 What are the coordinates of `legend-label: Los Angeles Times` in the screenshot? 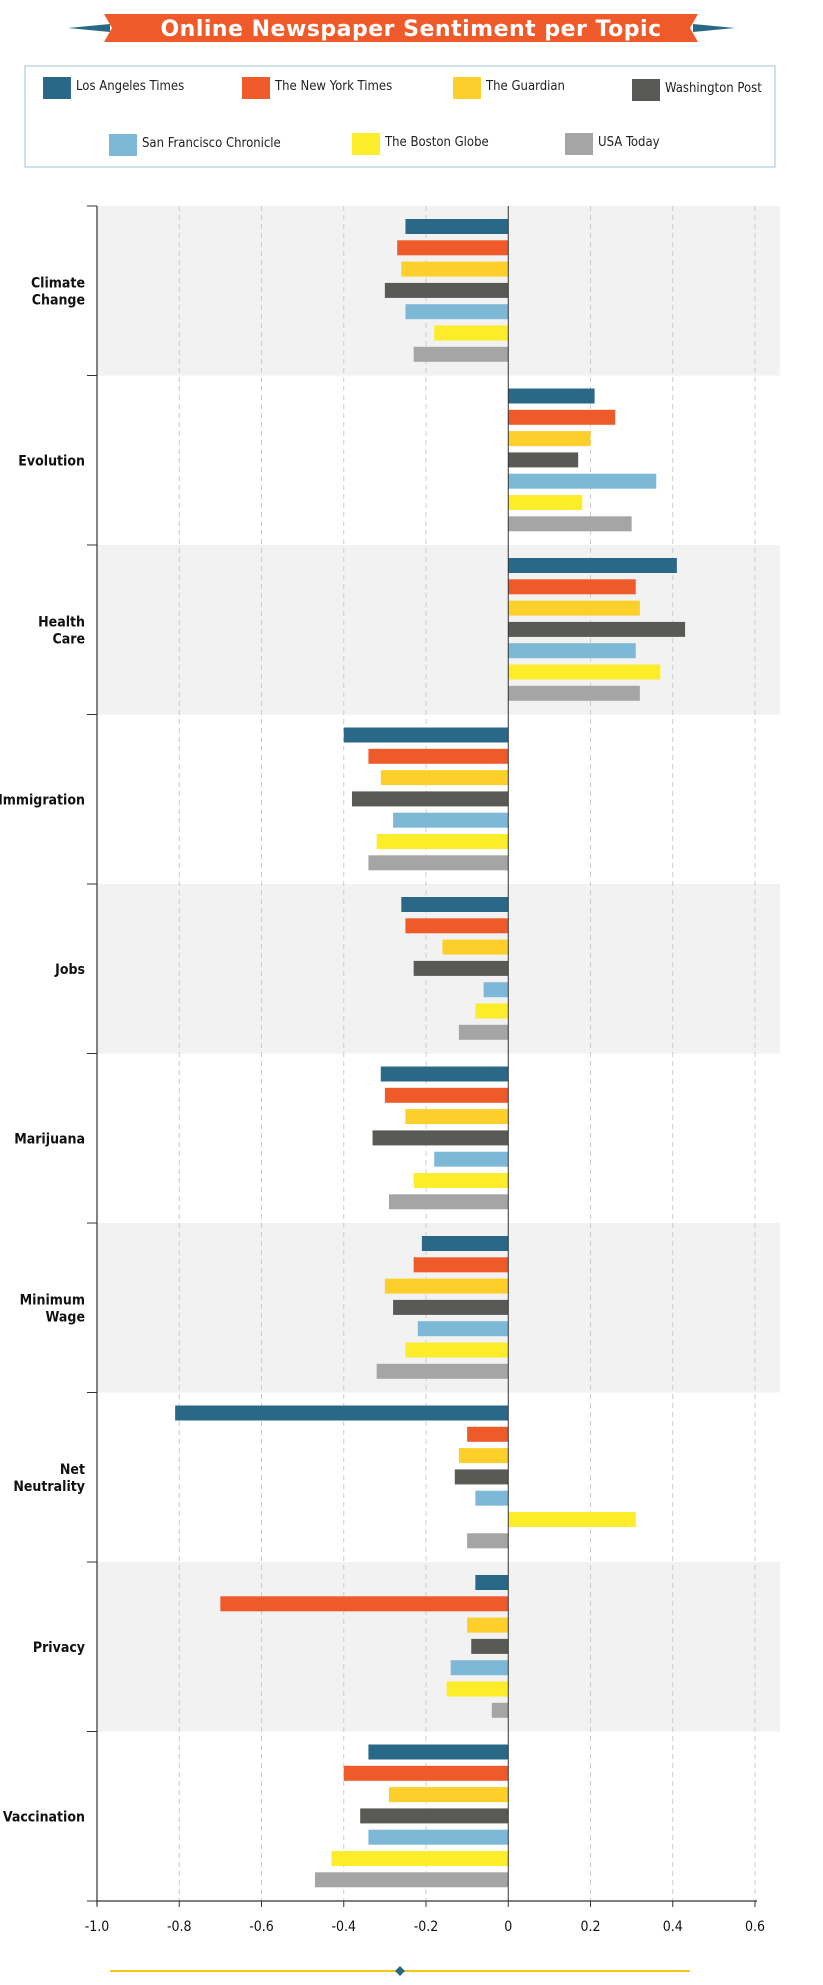 It's located at (130, 86).